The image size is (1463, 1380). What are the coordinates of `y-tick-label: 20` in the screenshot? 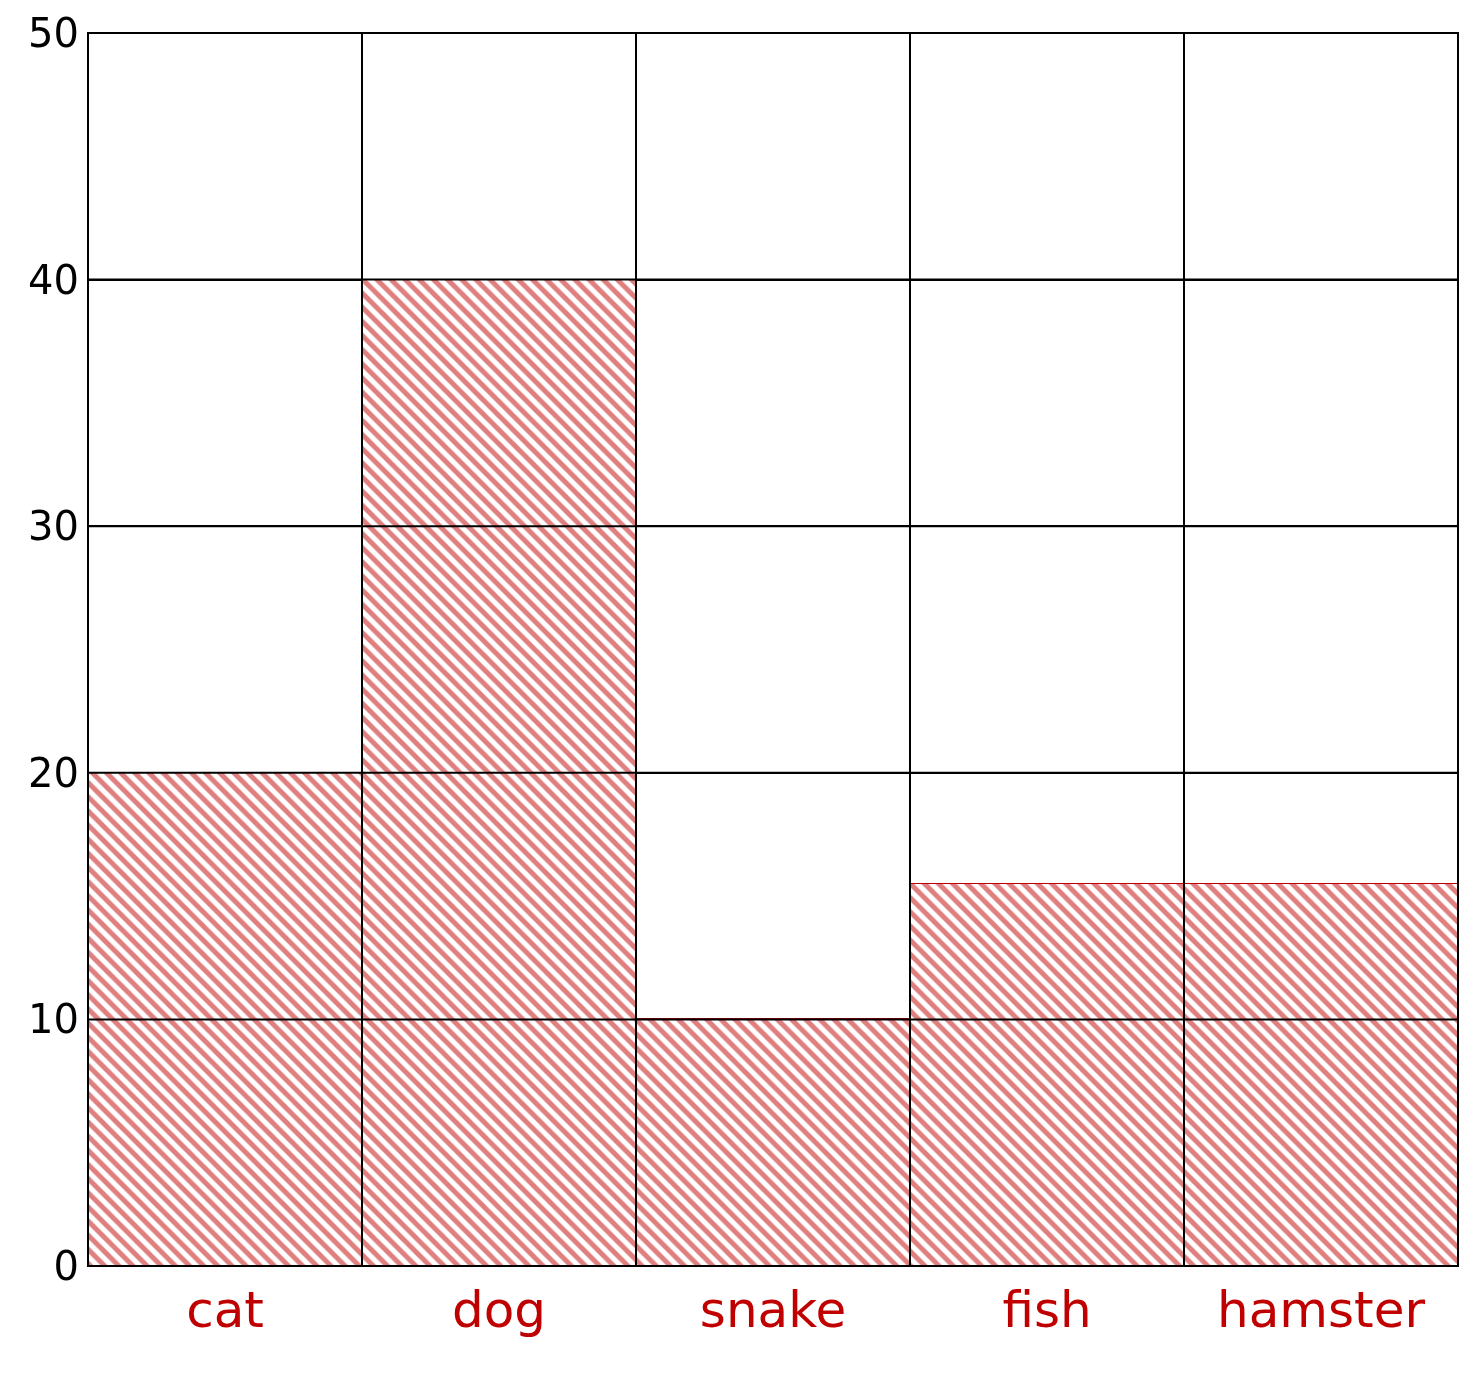 It's located at (53, 772).